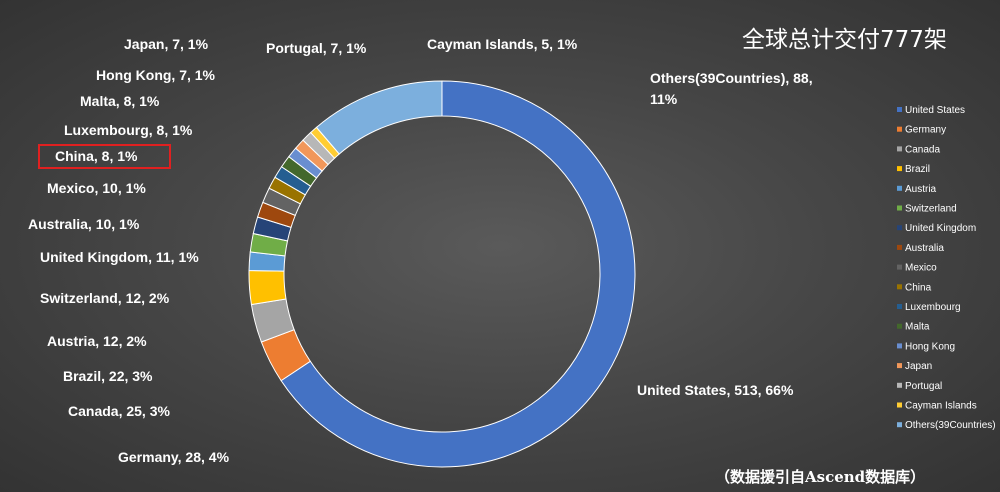 The image size is (1000, 492). What do you see at coordinates (166, 44) in the screenshot?
I see `data-label-japan: Japan, 7, 1%` at bounding box center [166, 44].